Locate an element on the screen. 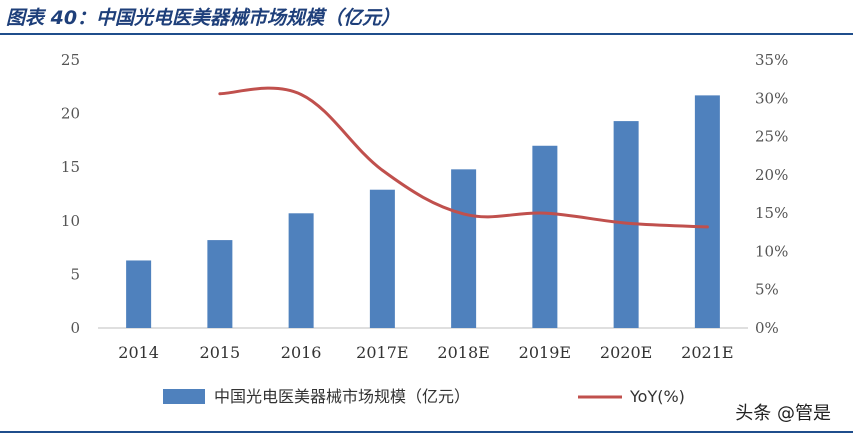 This screenshot has height=435, width=853. legend-swatch-bar is located at coordinates (184, 396).